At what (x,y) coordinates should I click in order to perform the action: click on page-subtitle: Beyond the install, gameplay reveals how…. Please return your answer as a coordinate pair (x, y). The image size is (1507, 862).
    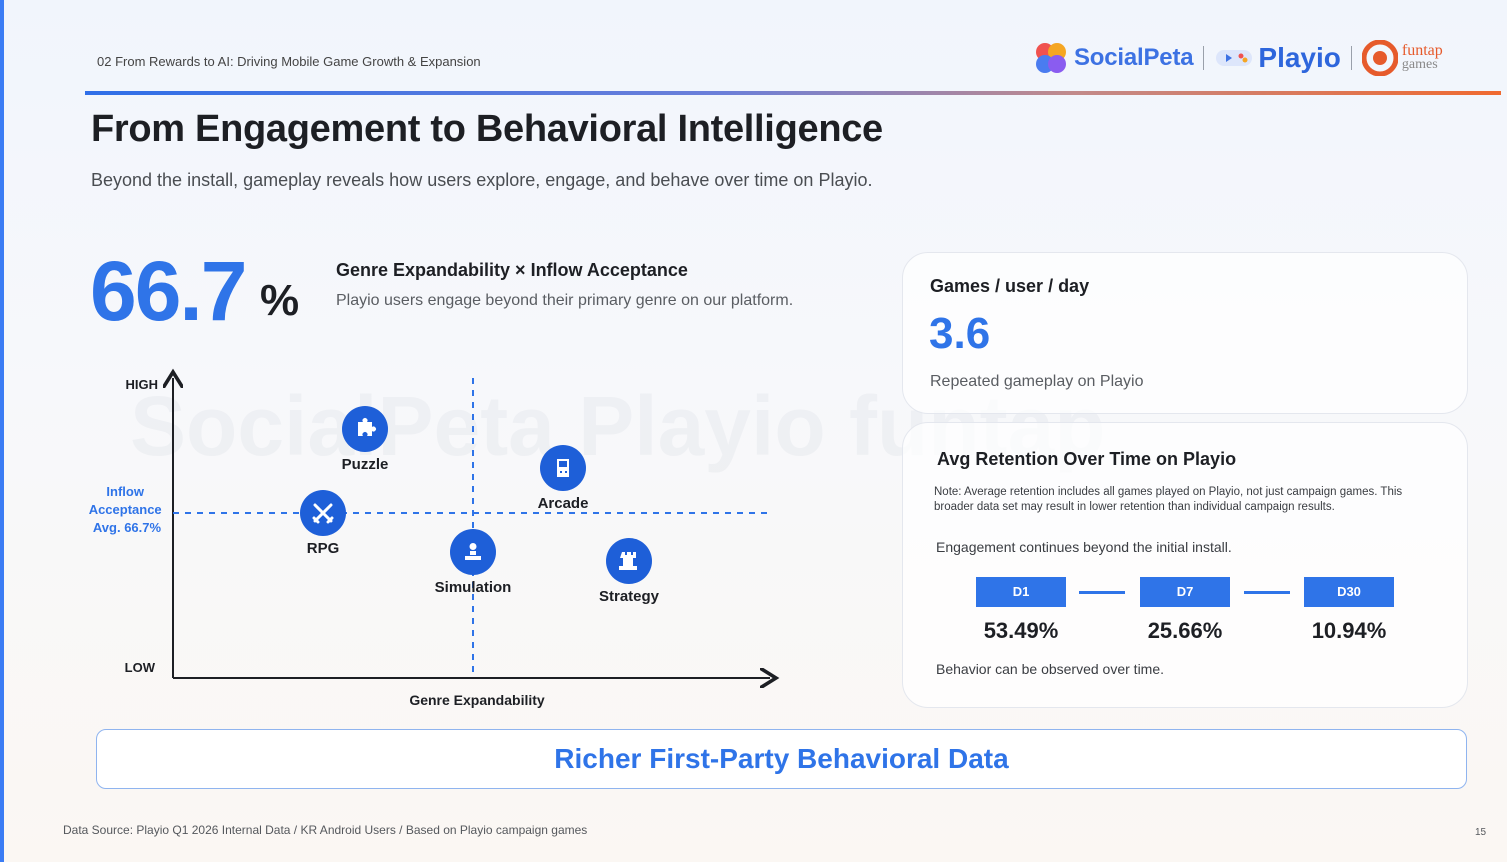
    Looking at the image, I should click on (482, 180).